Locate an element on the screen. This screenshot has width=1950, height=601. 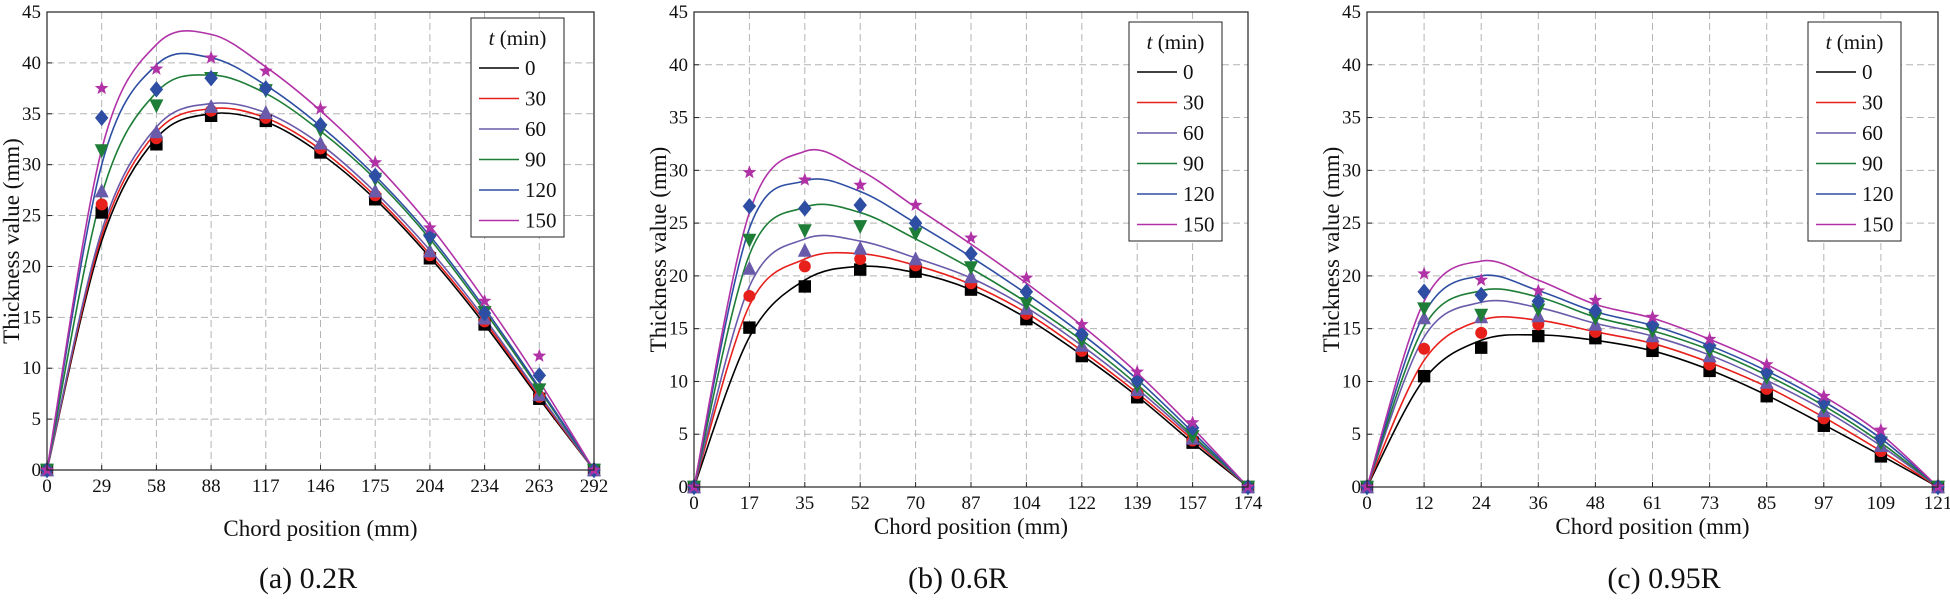
x-tick-label: 85 is located at coordinates (1766, 503).